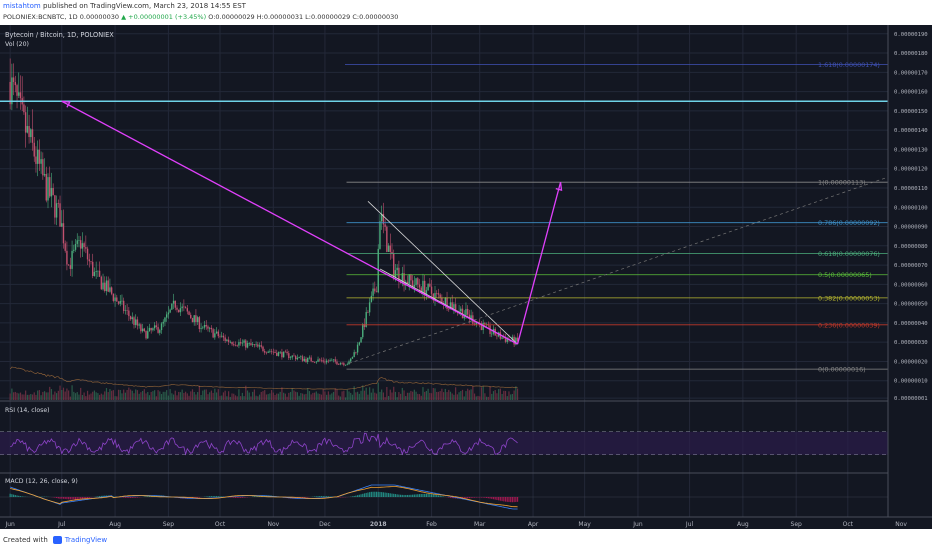  What do you see at coordinates (911, 228) in the screenshot?
I see `y-tick-label: 0.00000090` at bounding box center [911, 228].